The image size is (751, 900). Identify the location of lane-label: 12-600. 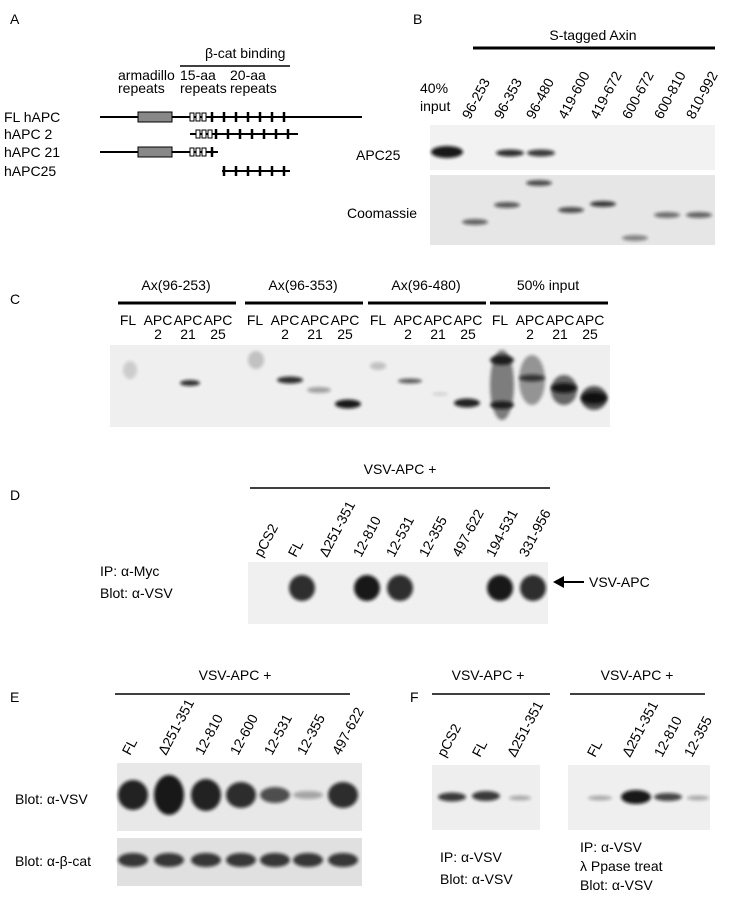
(244, 734).